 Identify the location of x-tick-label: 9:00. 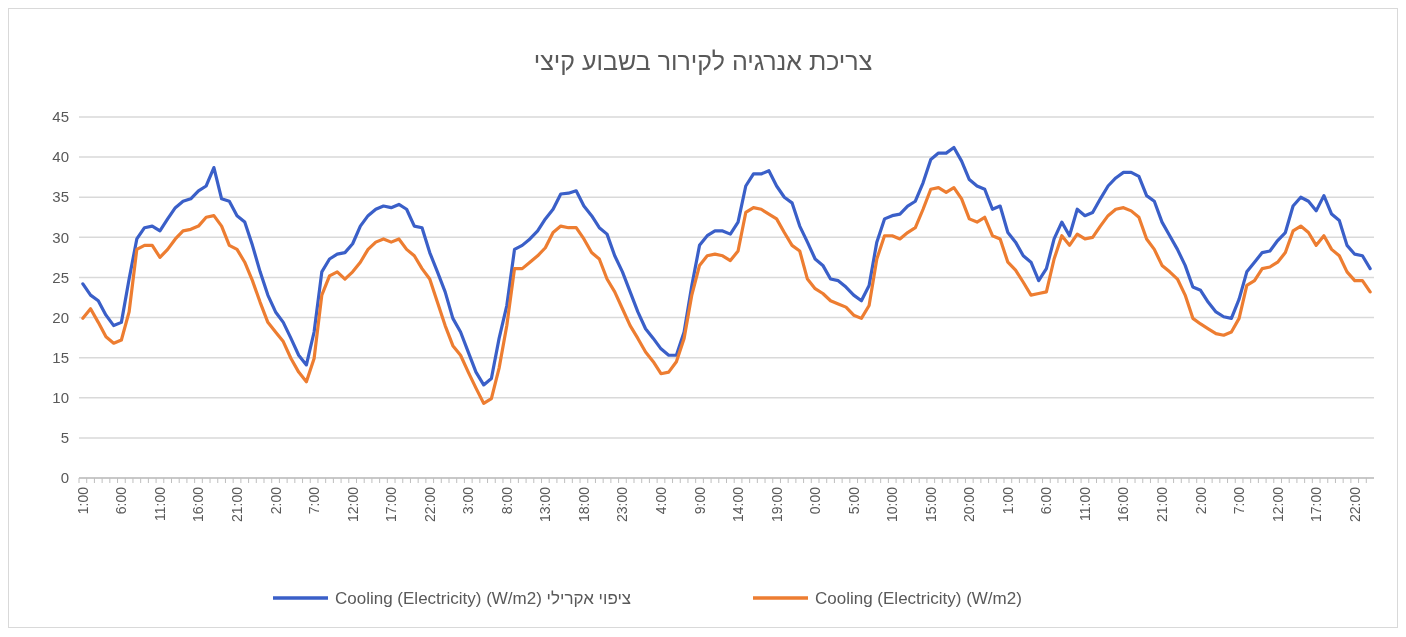
(699, 500).